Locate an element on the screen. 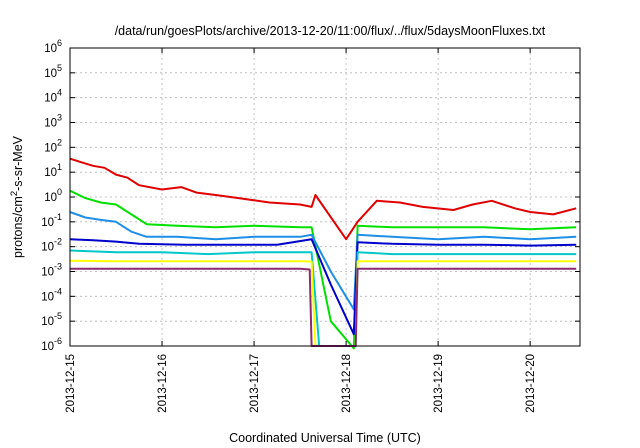  y-tick-label: 10² is located at coordinates (53, 145).